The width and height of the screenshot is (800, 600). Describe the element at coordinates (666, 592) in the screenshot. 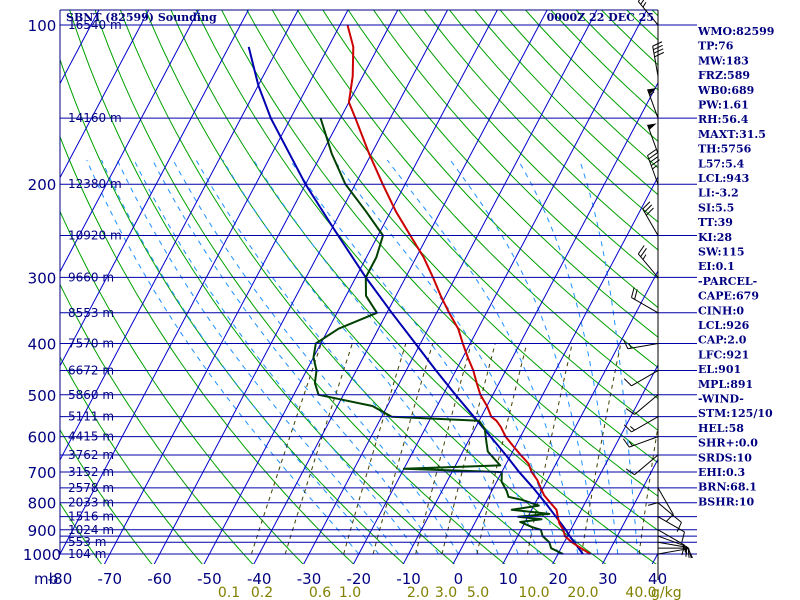

I see `mixing-ratio-unit: g/kg` at that location.